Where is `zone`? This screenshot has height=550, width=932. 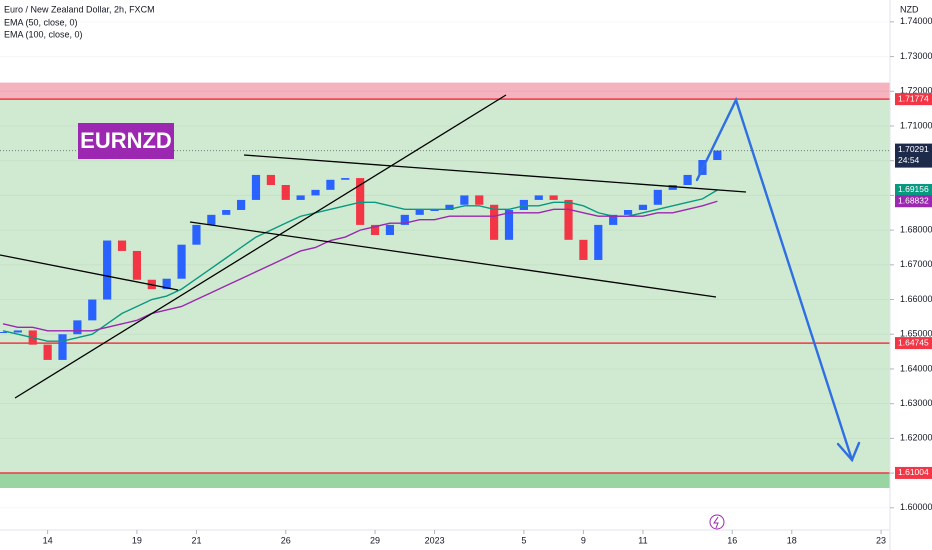
zone is located at coordinates (445, 480).